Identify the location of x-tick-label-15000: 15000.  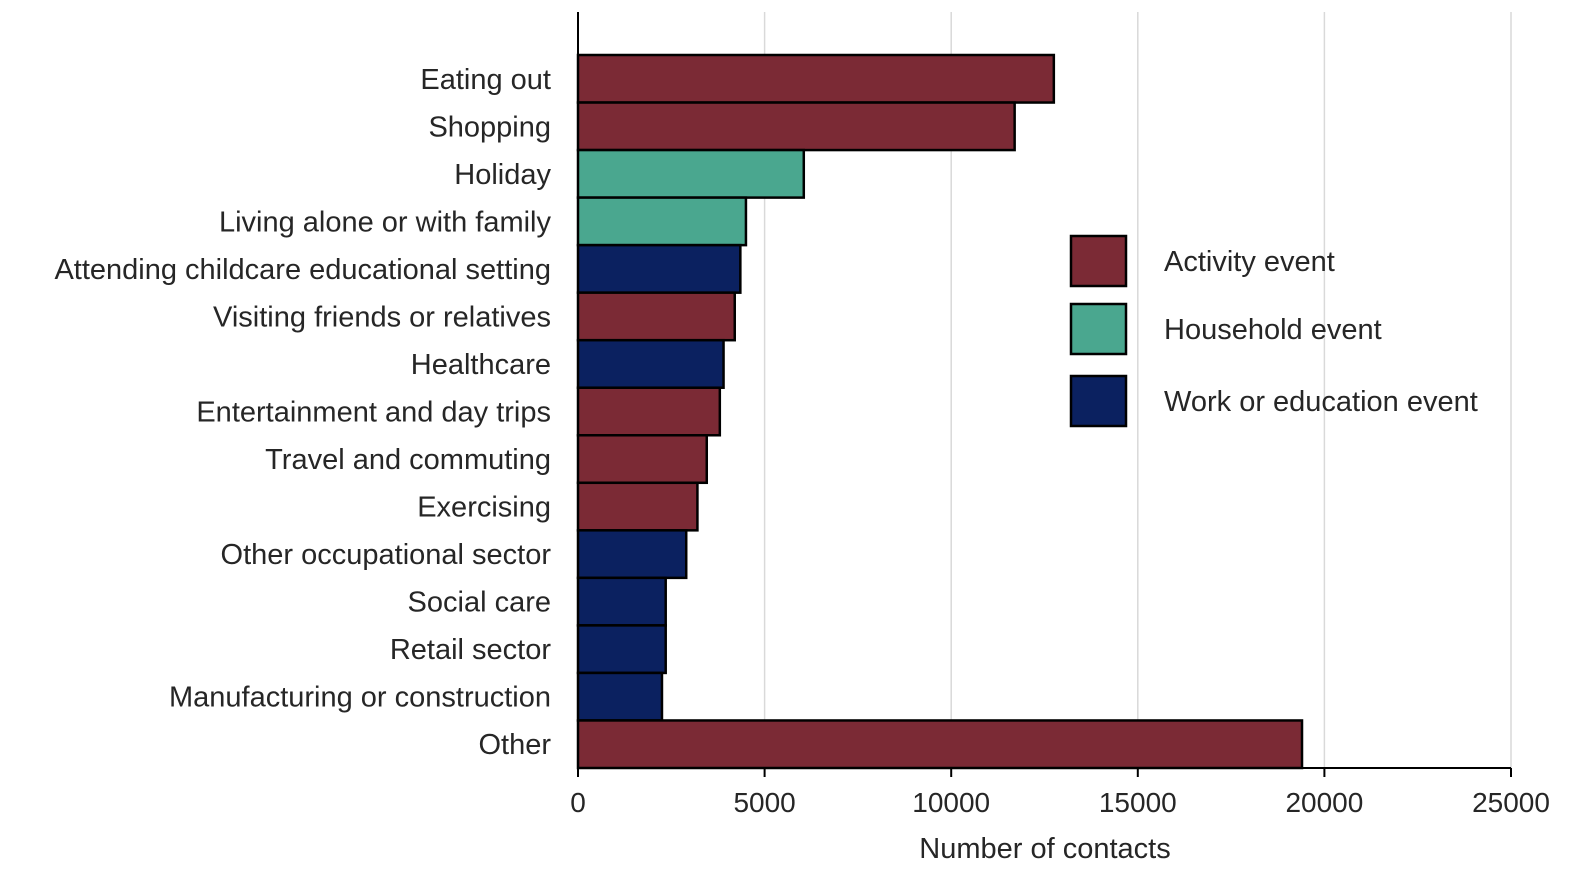
(1138, 802).